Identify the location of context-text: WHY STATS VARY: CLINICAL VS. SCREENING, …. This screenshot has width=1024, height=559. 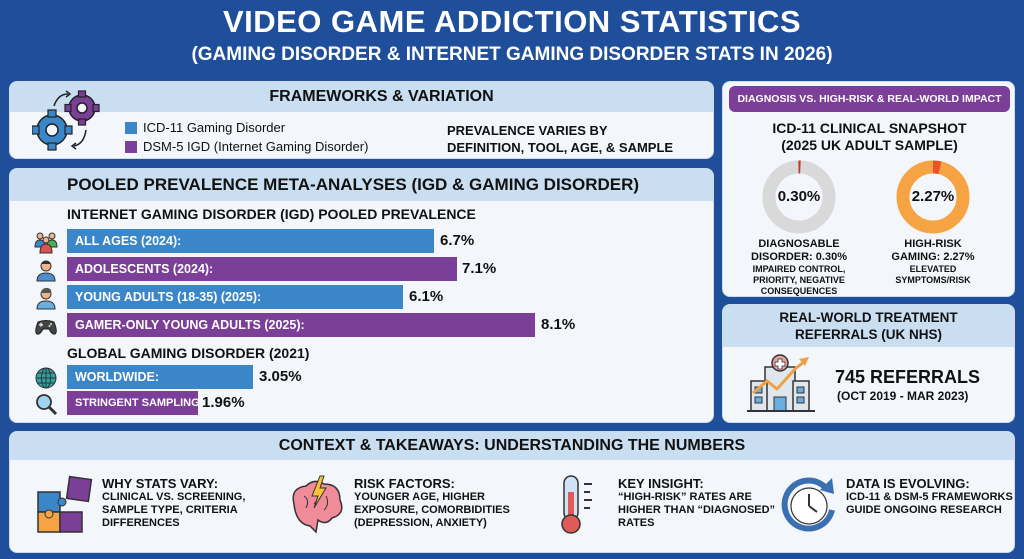
(187, 503).